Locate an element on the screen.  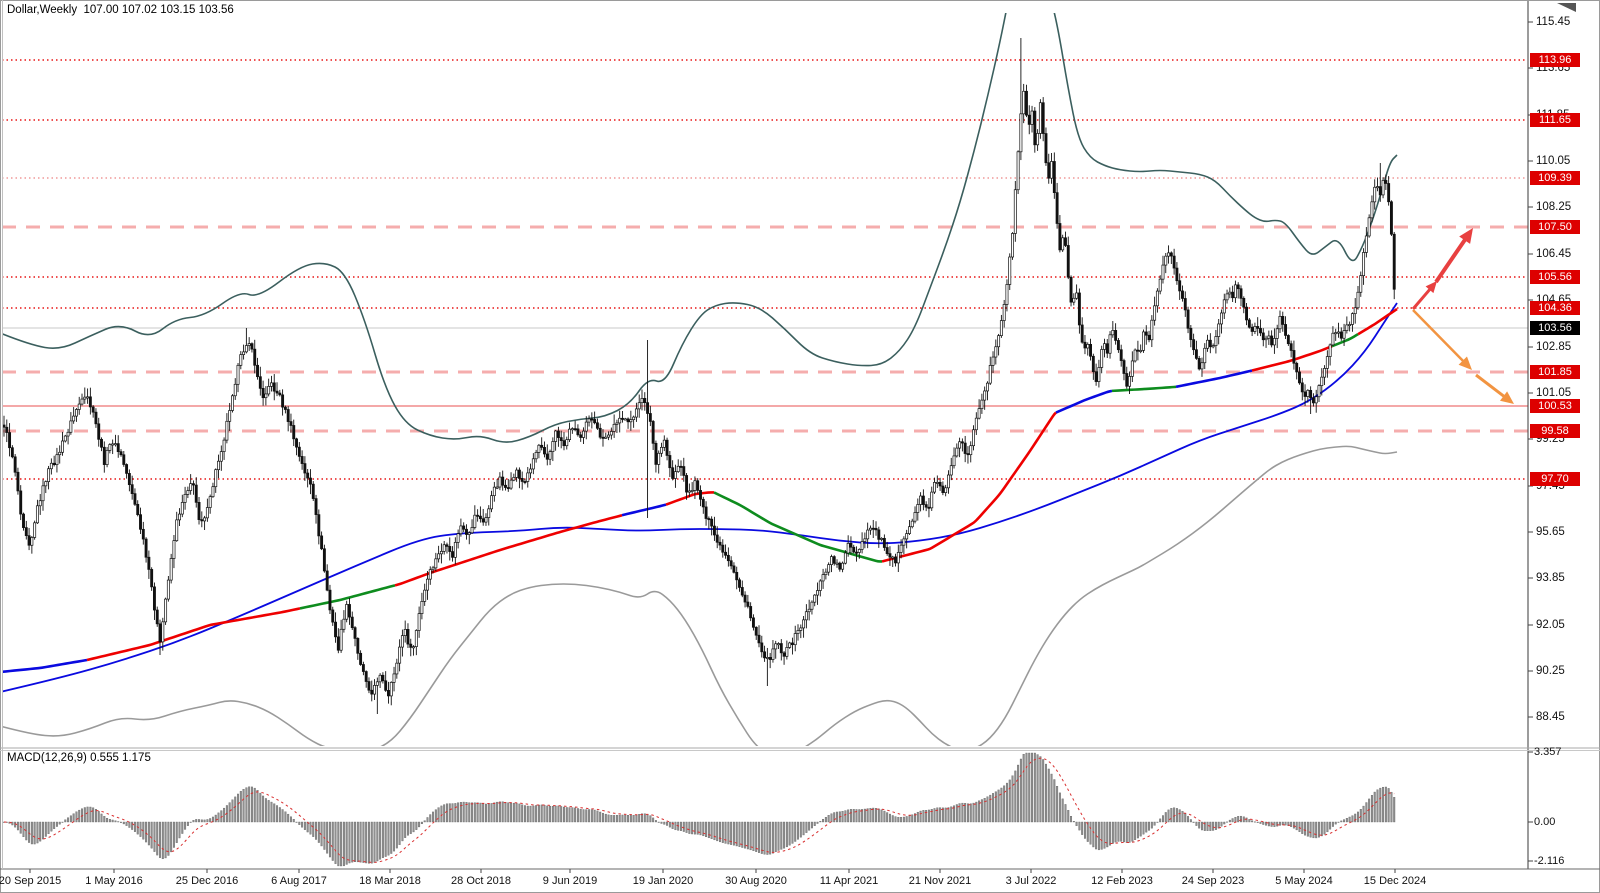
price-tick-label: 108.25 is located at coordinates (1554, 207).